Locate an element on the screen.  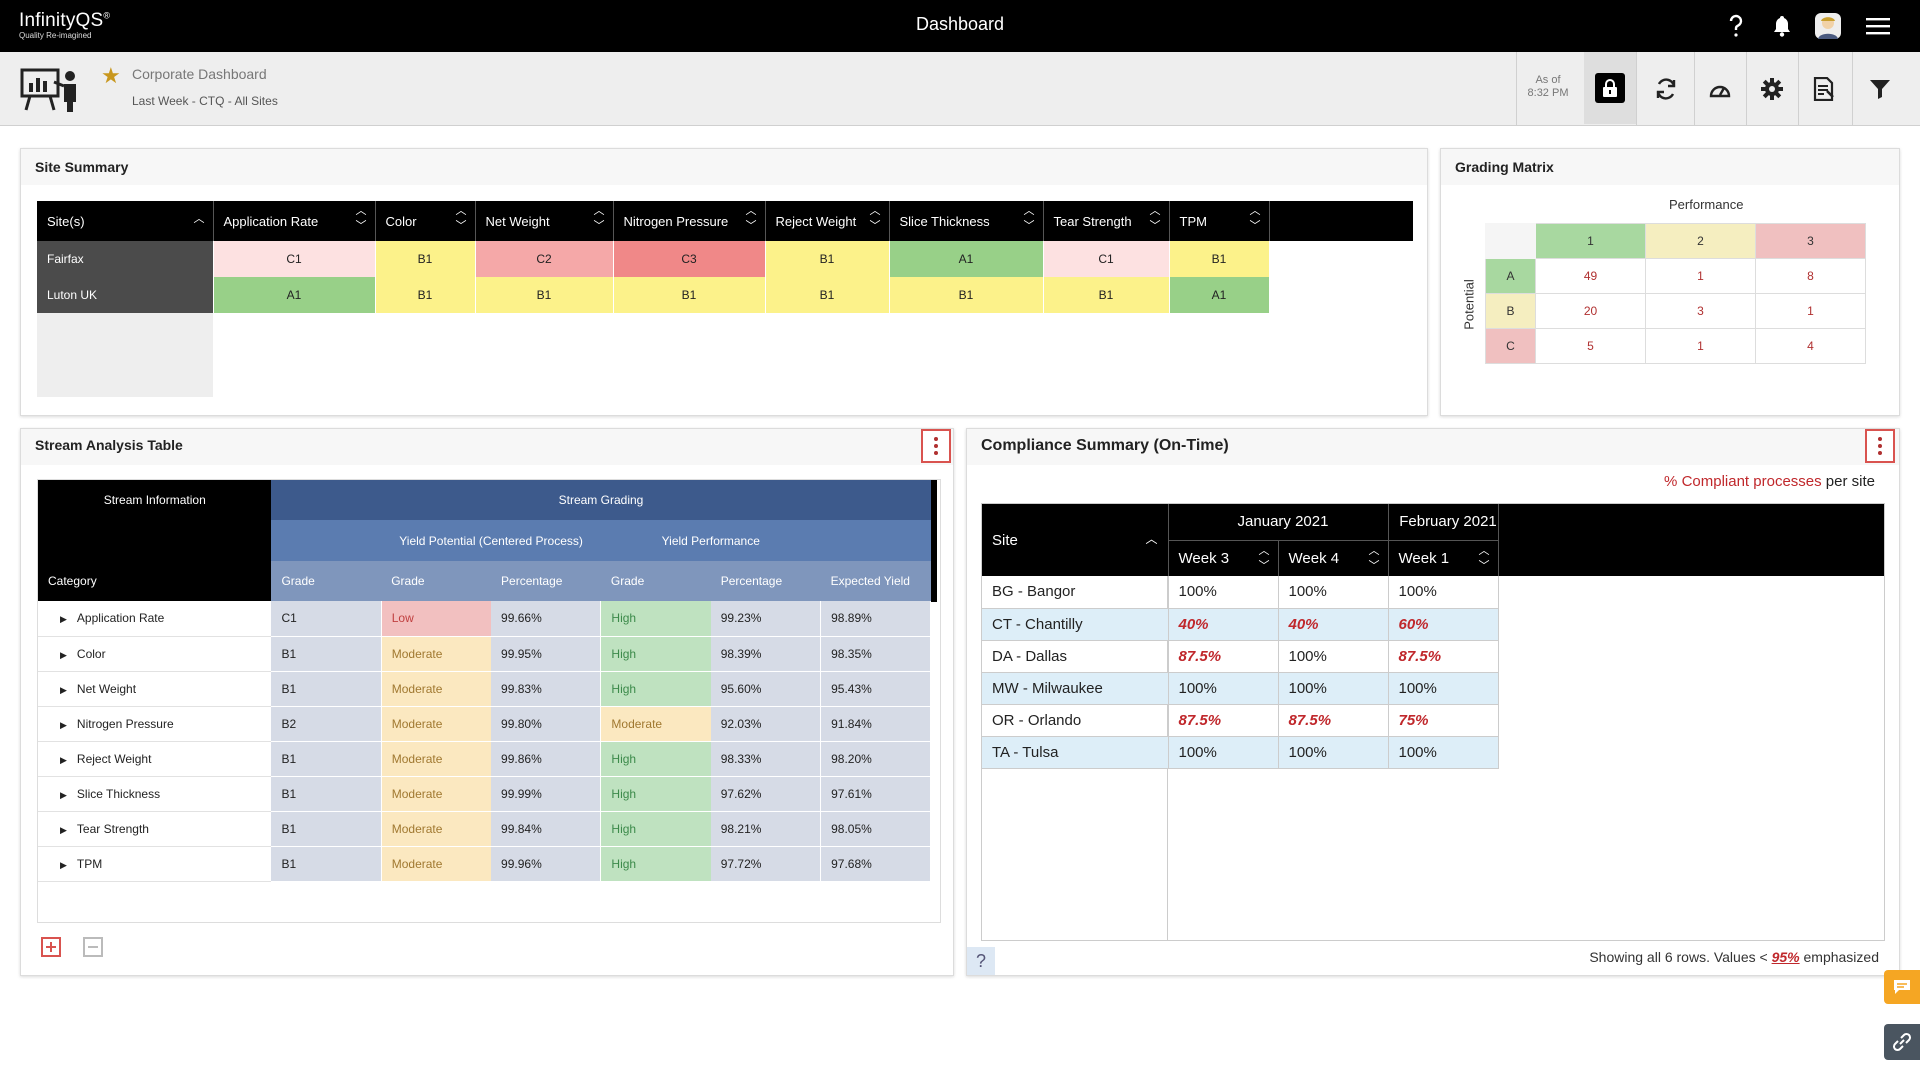
grade-cell: C2 is located at coordinates (544, 259).